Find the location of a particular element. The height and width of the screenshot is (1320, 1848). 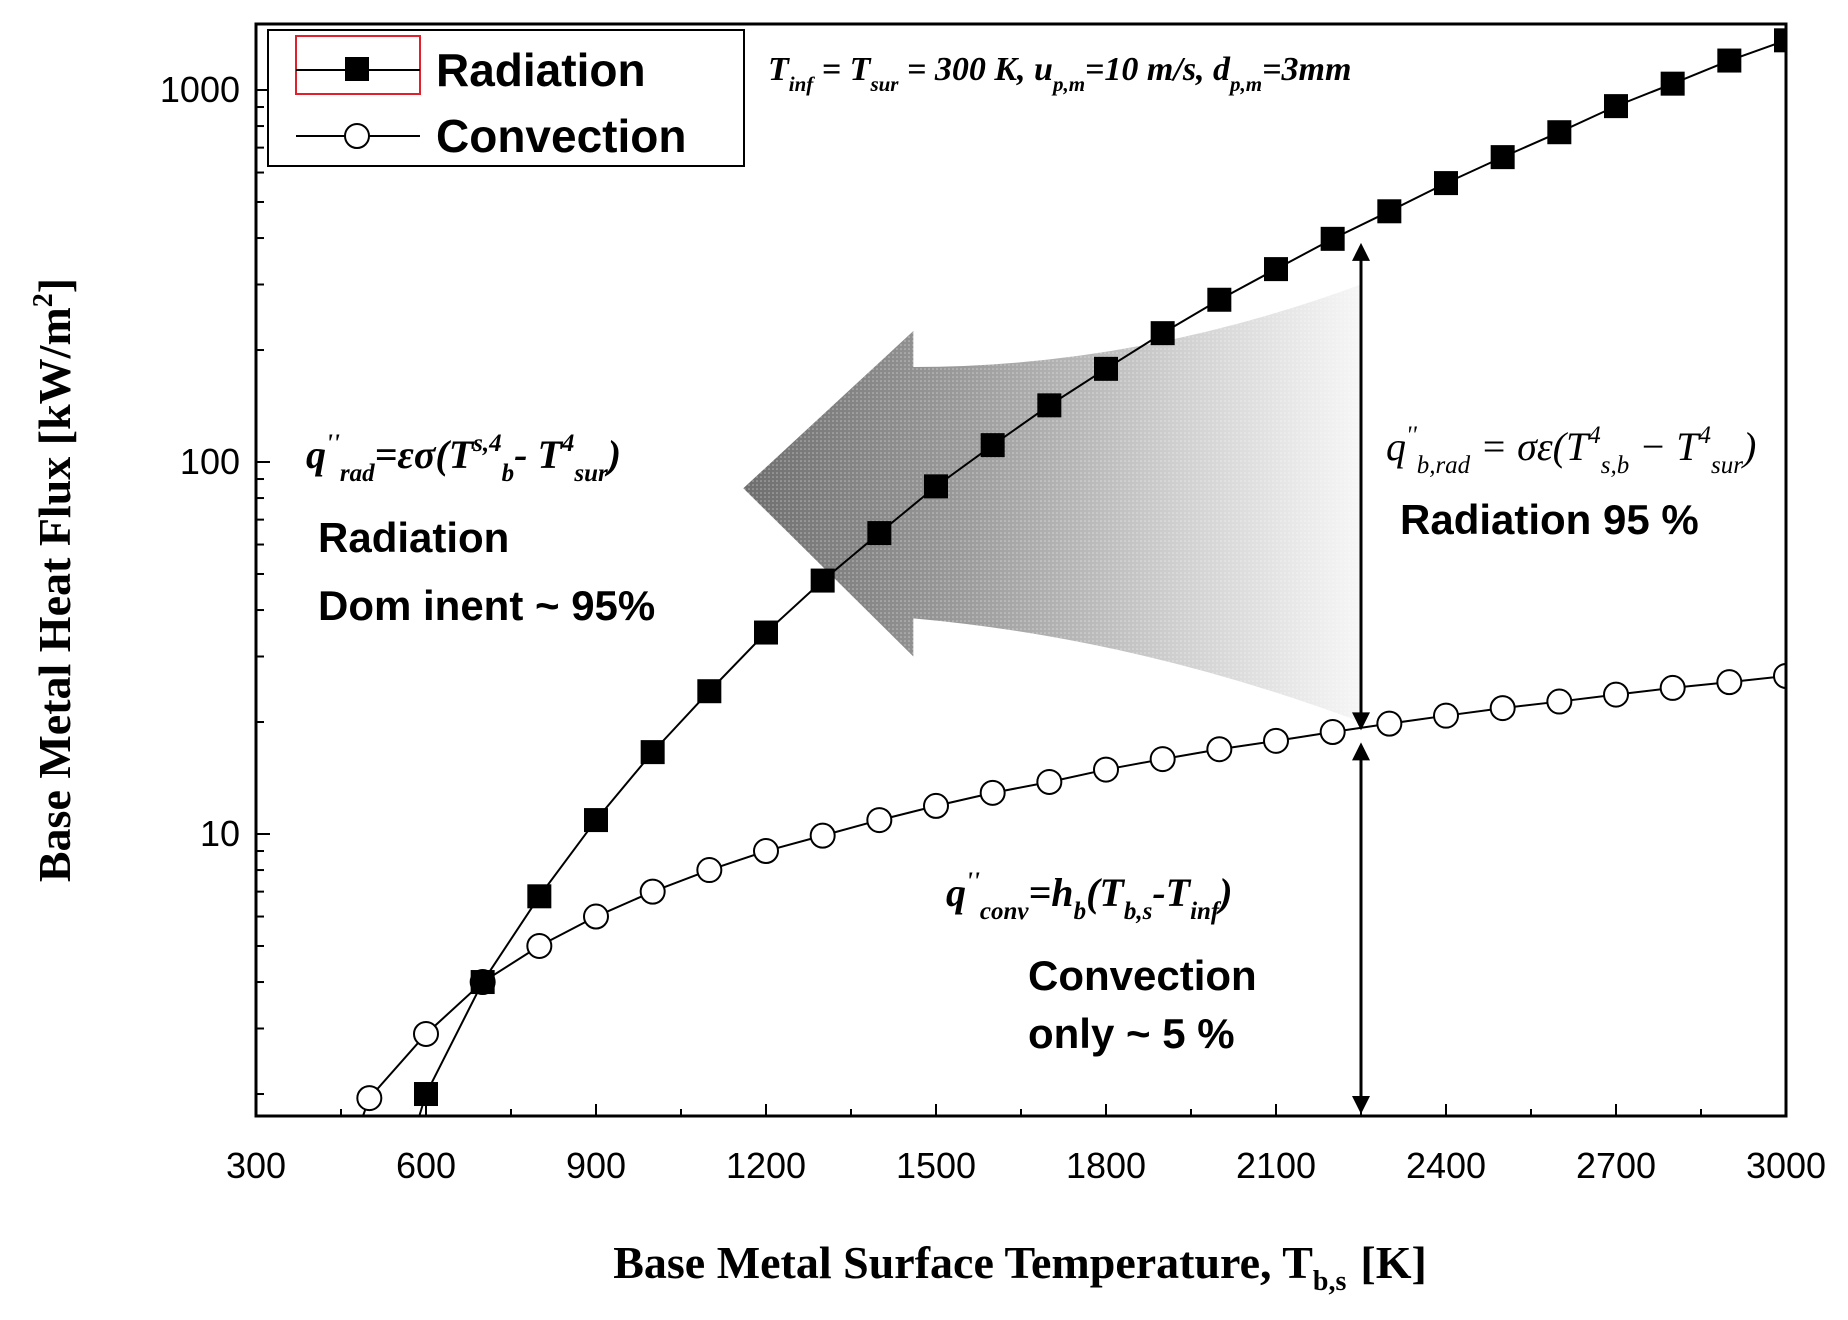

legend-radiation-marker is located at coordinates (357, 69).